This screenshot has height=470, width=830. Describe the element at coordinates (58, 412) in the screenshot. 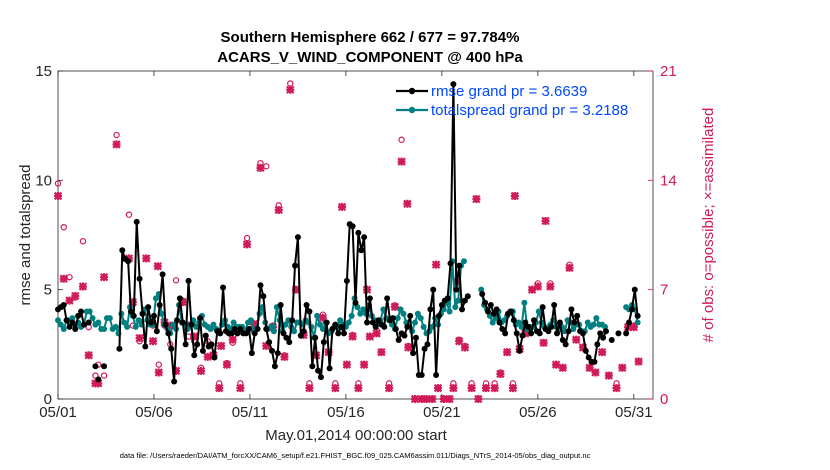

I see `x-tick-label: 05/01` at that location.